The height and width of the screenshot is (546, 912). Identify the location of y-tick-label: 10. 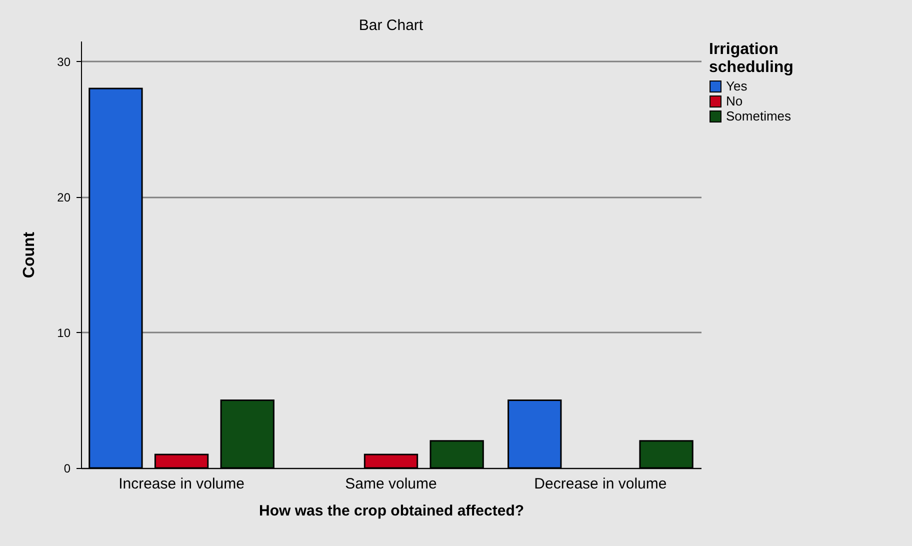
(64, 333).